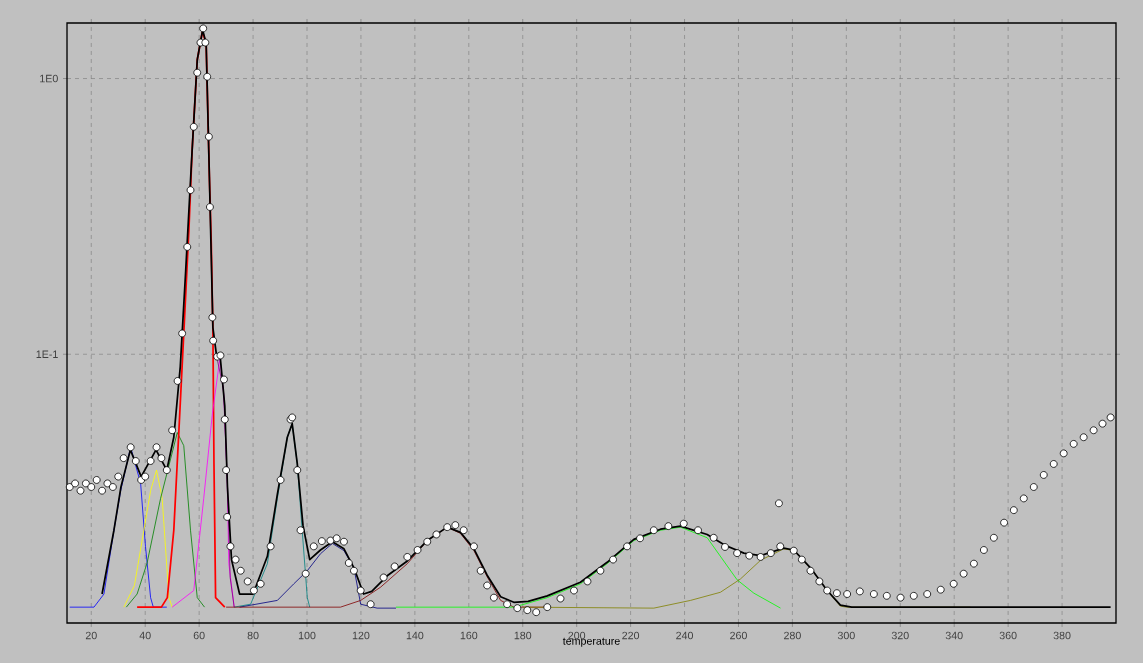 Image resolution: width=1143 pixels, height=663 pixels. I want to click on x-tick-label: 260, so click(738, 635).